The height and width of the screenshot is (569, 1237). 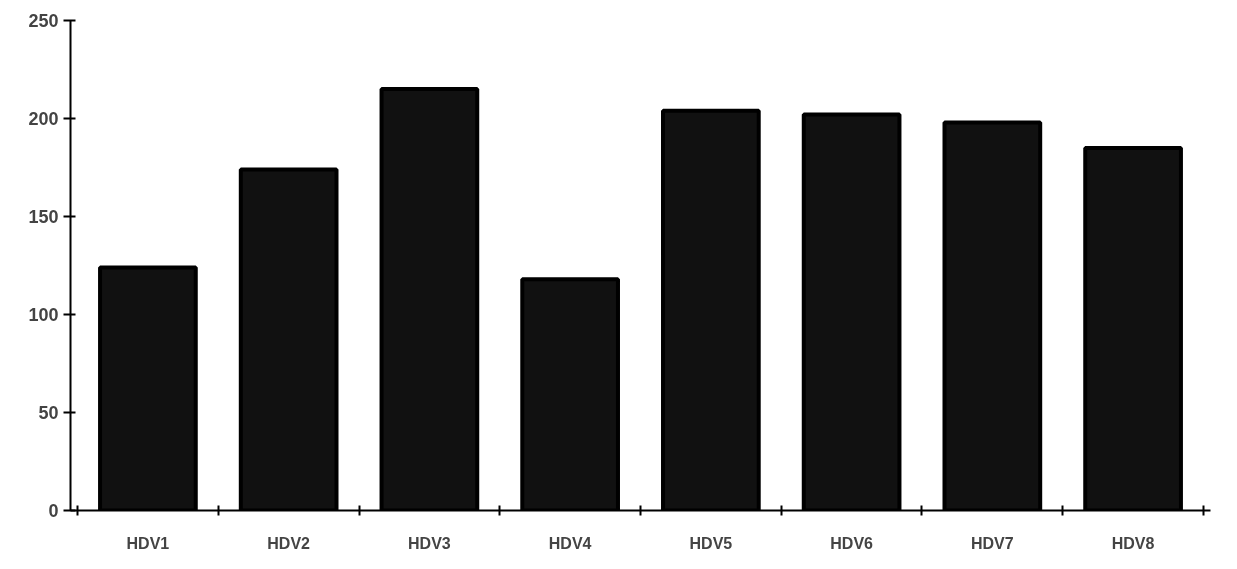 I want to click on x-tick-label: HDV7, so click(x=992, y=543).